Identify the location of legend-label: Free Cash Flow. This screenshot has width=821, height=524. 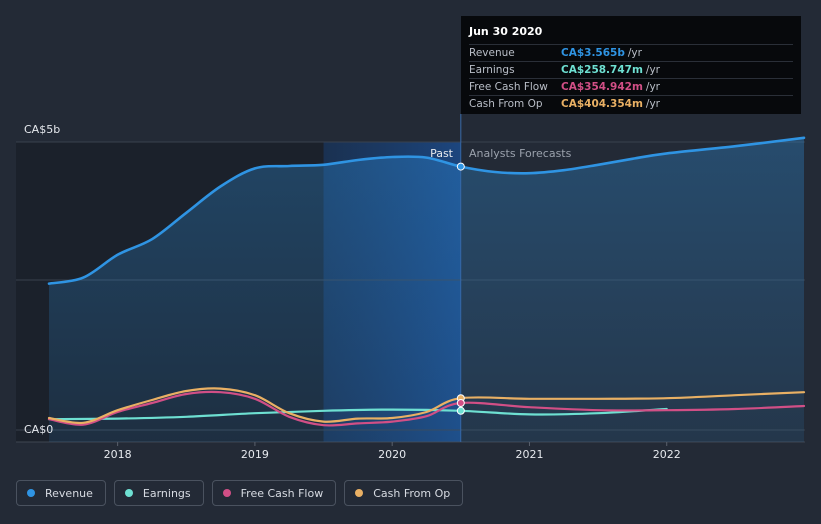
(282, 493).